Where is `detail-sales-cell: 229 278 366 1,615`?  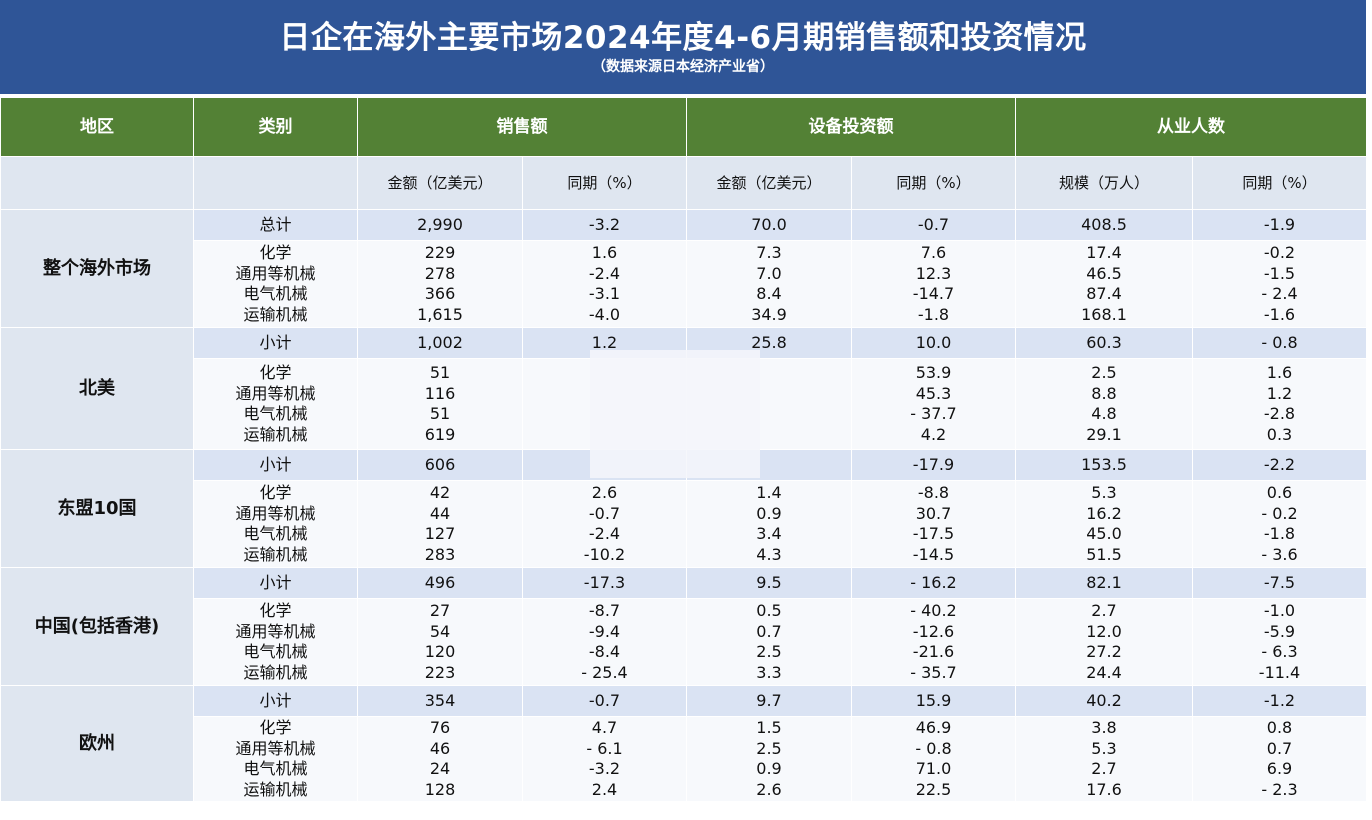
detail-sales-cell: 229 278 366 1,615 is located at coordinates (440, 284).